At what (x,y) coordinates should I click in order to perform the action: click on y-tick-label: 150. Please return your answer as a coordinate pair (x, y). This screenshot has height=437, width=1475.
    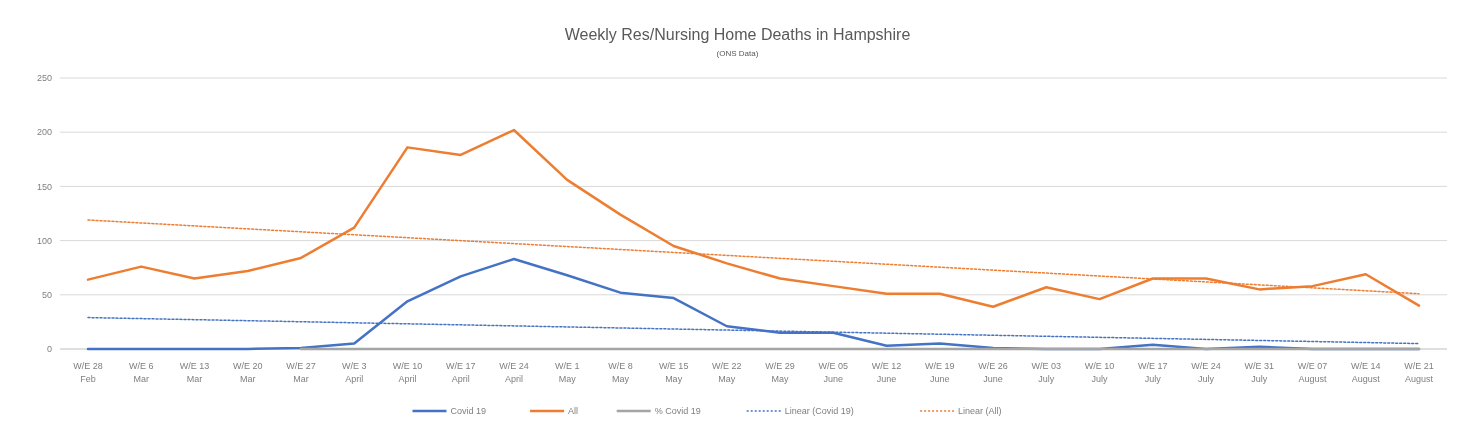
    Looking at the image, I should click on (44, 186).